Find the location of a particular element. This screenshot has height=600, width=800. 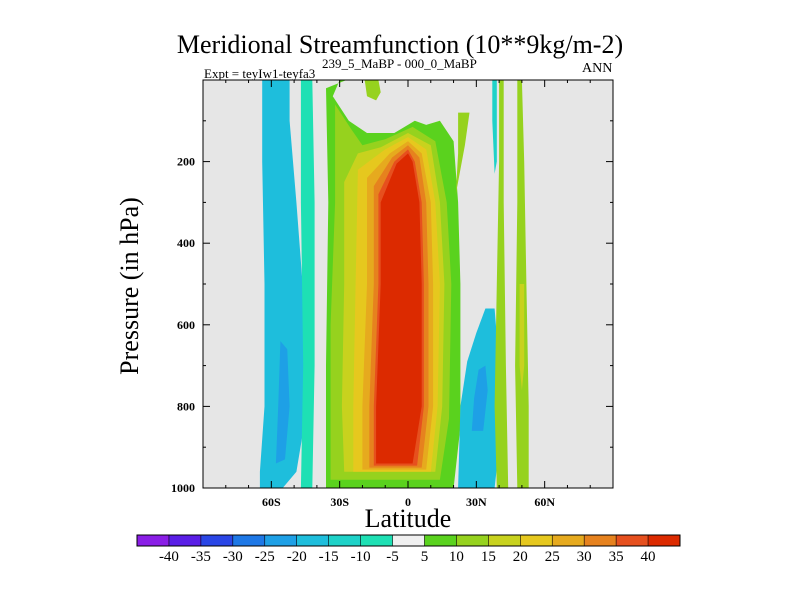

colorbar-label: -15 is located at coordinates (329, 557).